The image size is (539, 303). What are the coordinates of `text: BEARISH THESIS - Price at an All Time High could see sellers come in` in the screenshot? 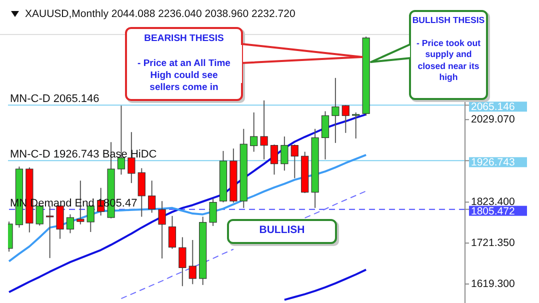 It's located at (184, 63).